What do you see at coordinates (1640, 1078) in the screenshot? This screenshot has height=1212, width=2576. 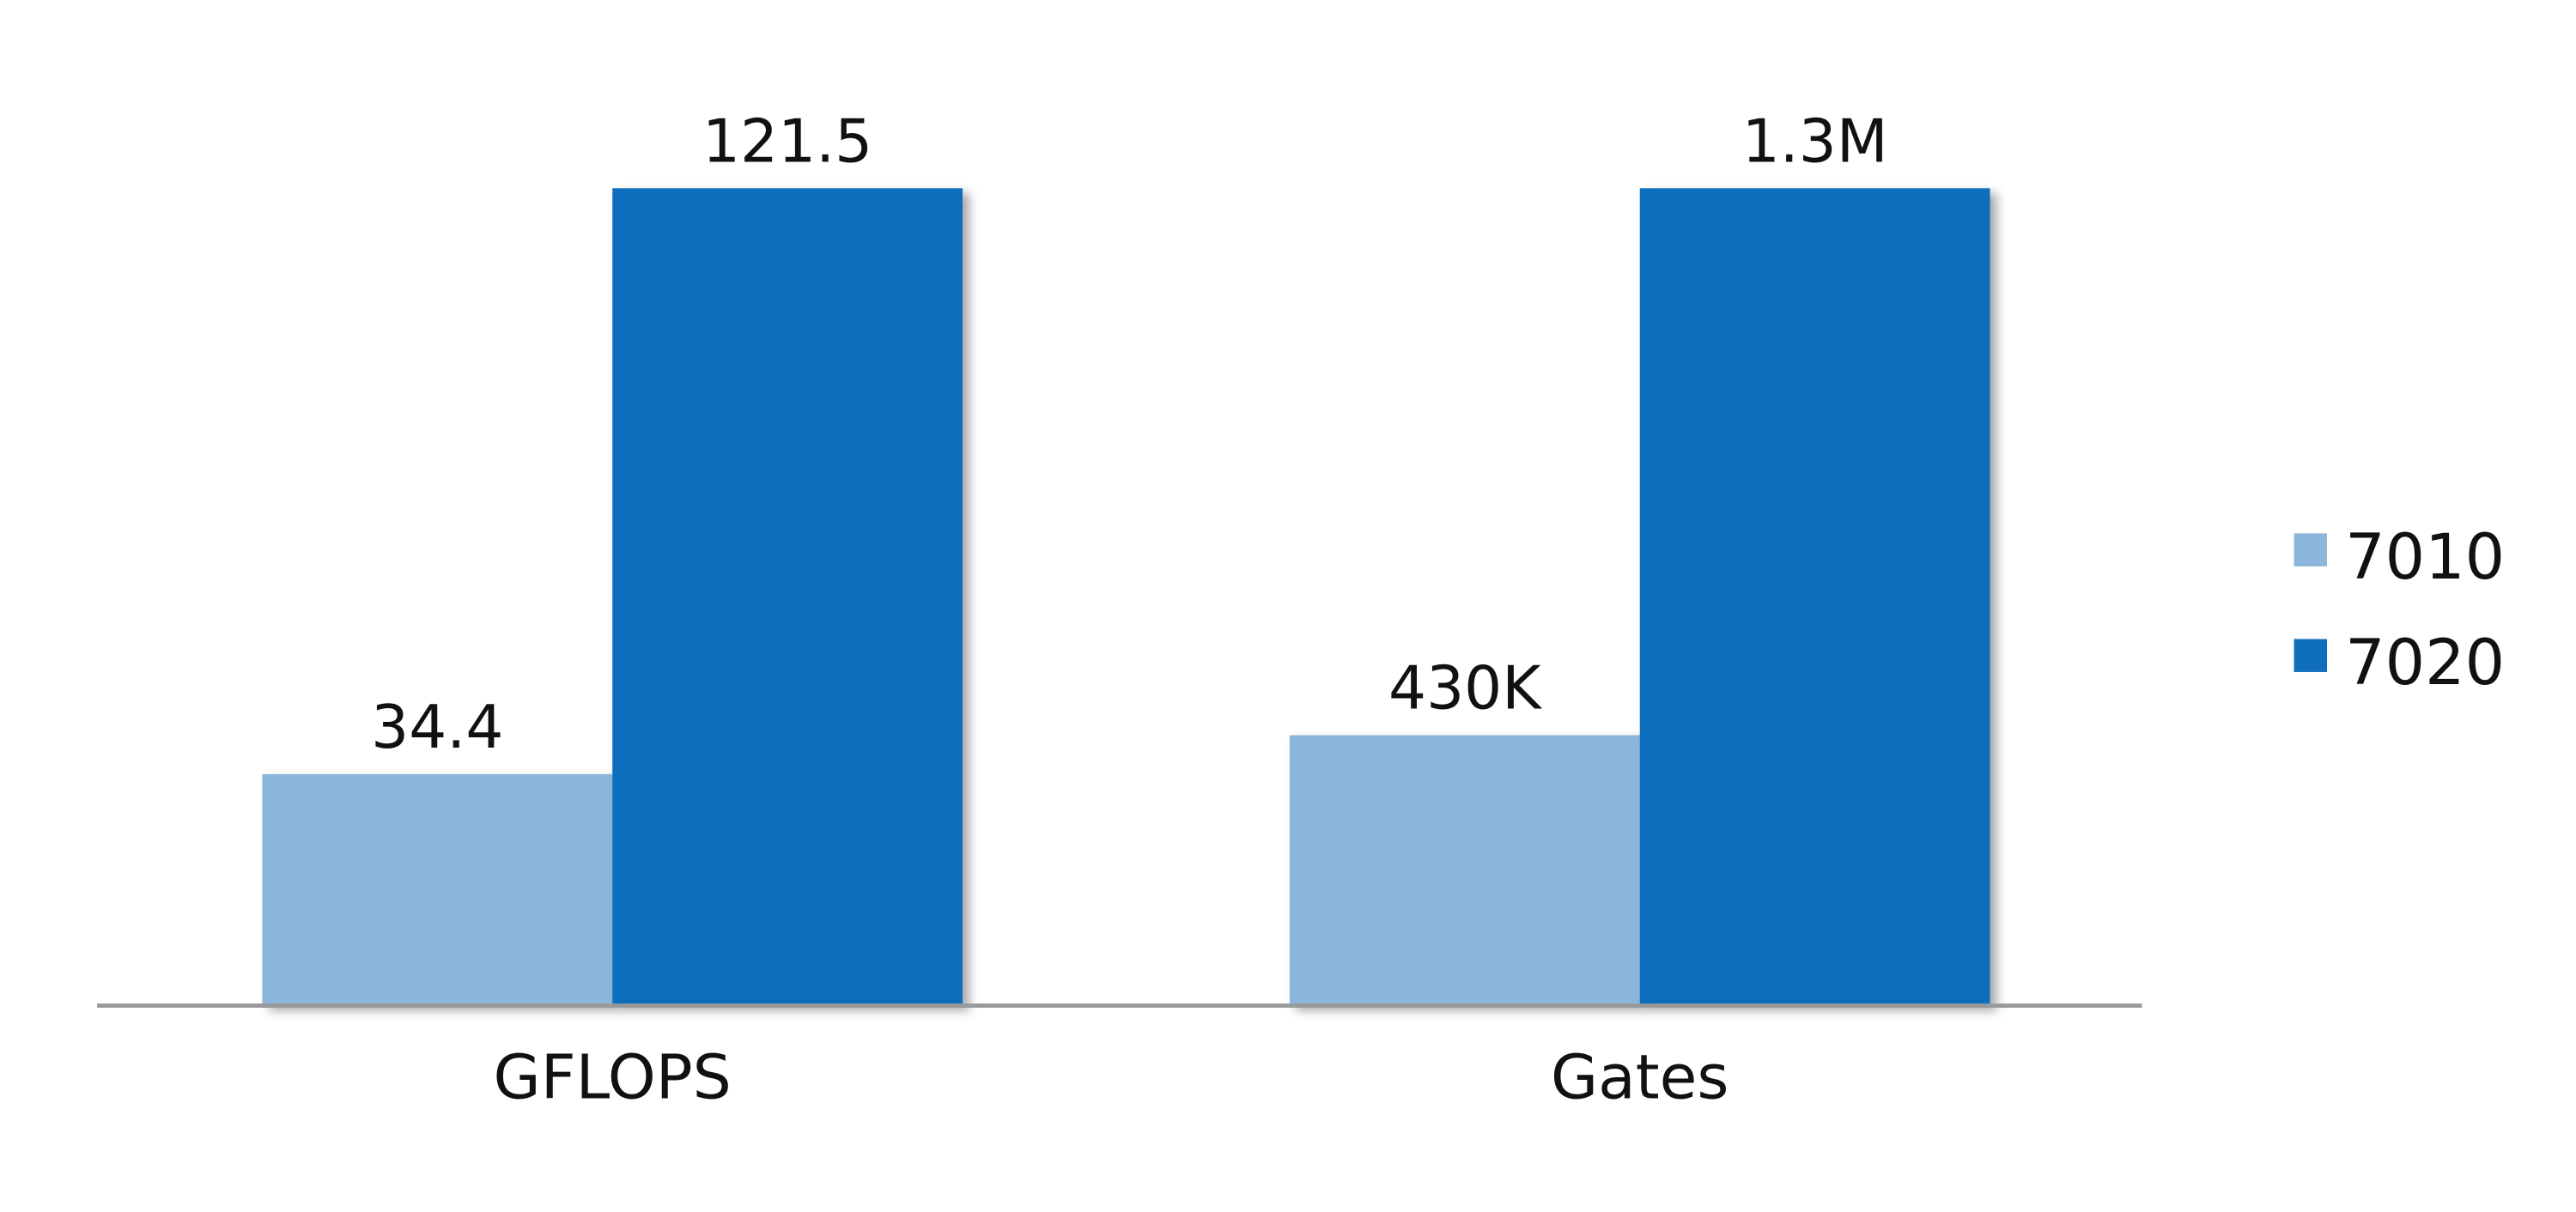 I see `x-tick-label: Gates` at bounding box center [1640, 1078].